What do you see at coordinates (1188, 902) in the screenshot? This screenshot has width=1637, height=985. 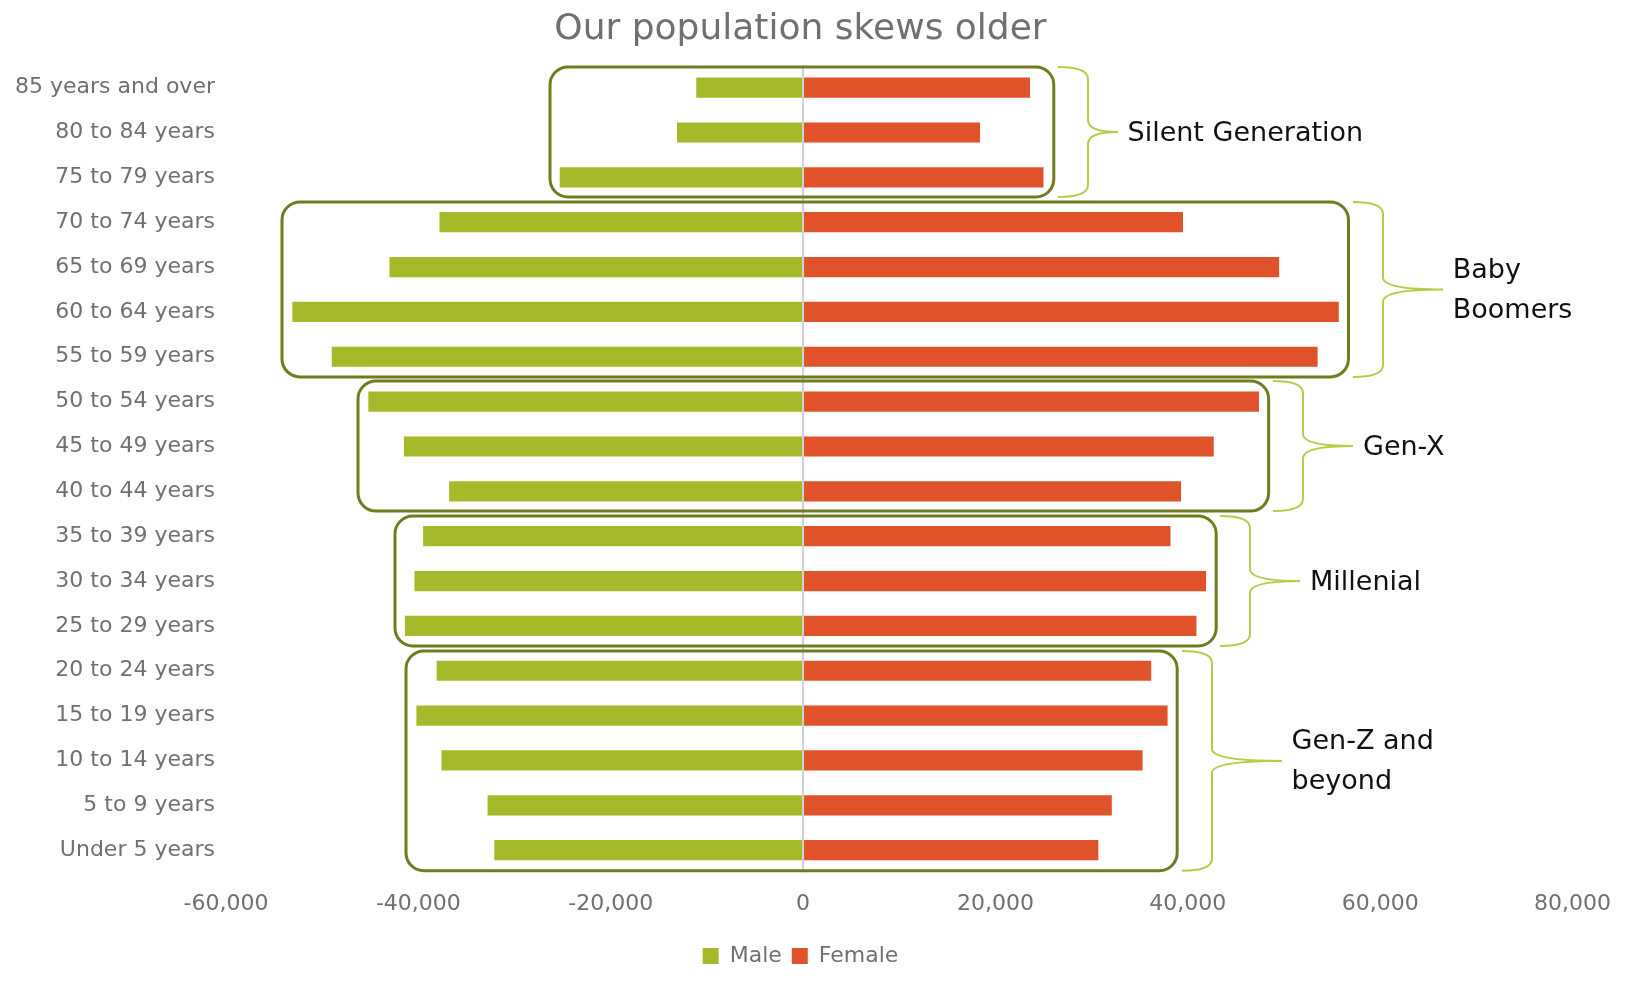 I see `x-tick-label: 40,000` at bounding box center [1188, 902].